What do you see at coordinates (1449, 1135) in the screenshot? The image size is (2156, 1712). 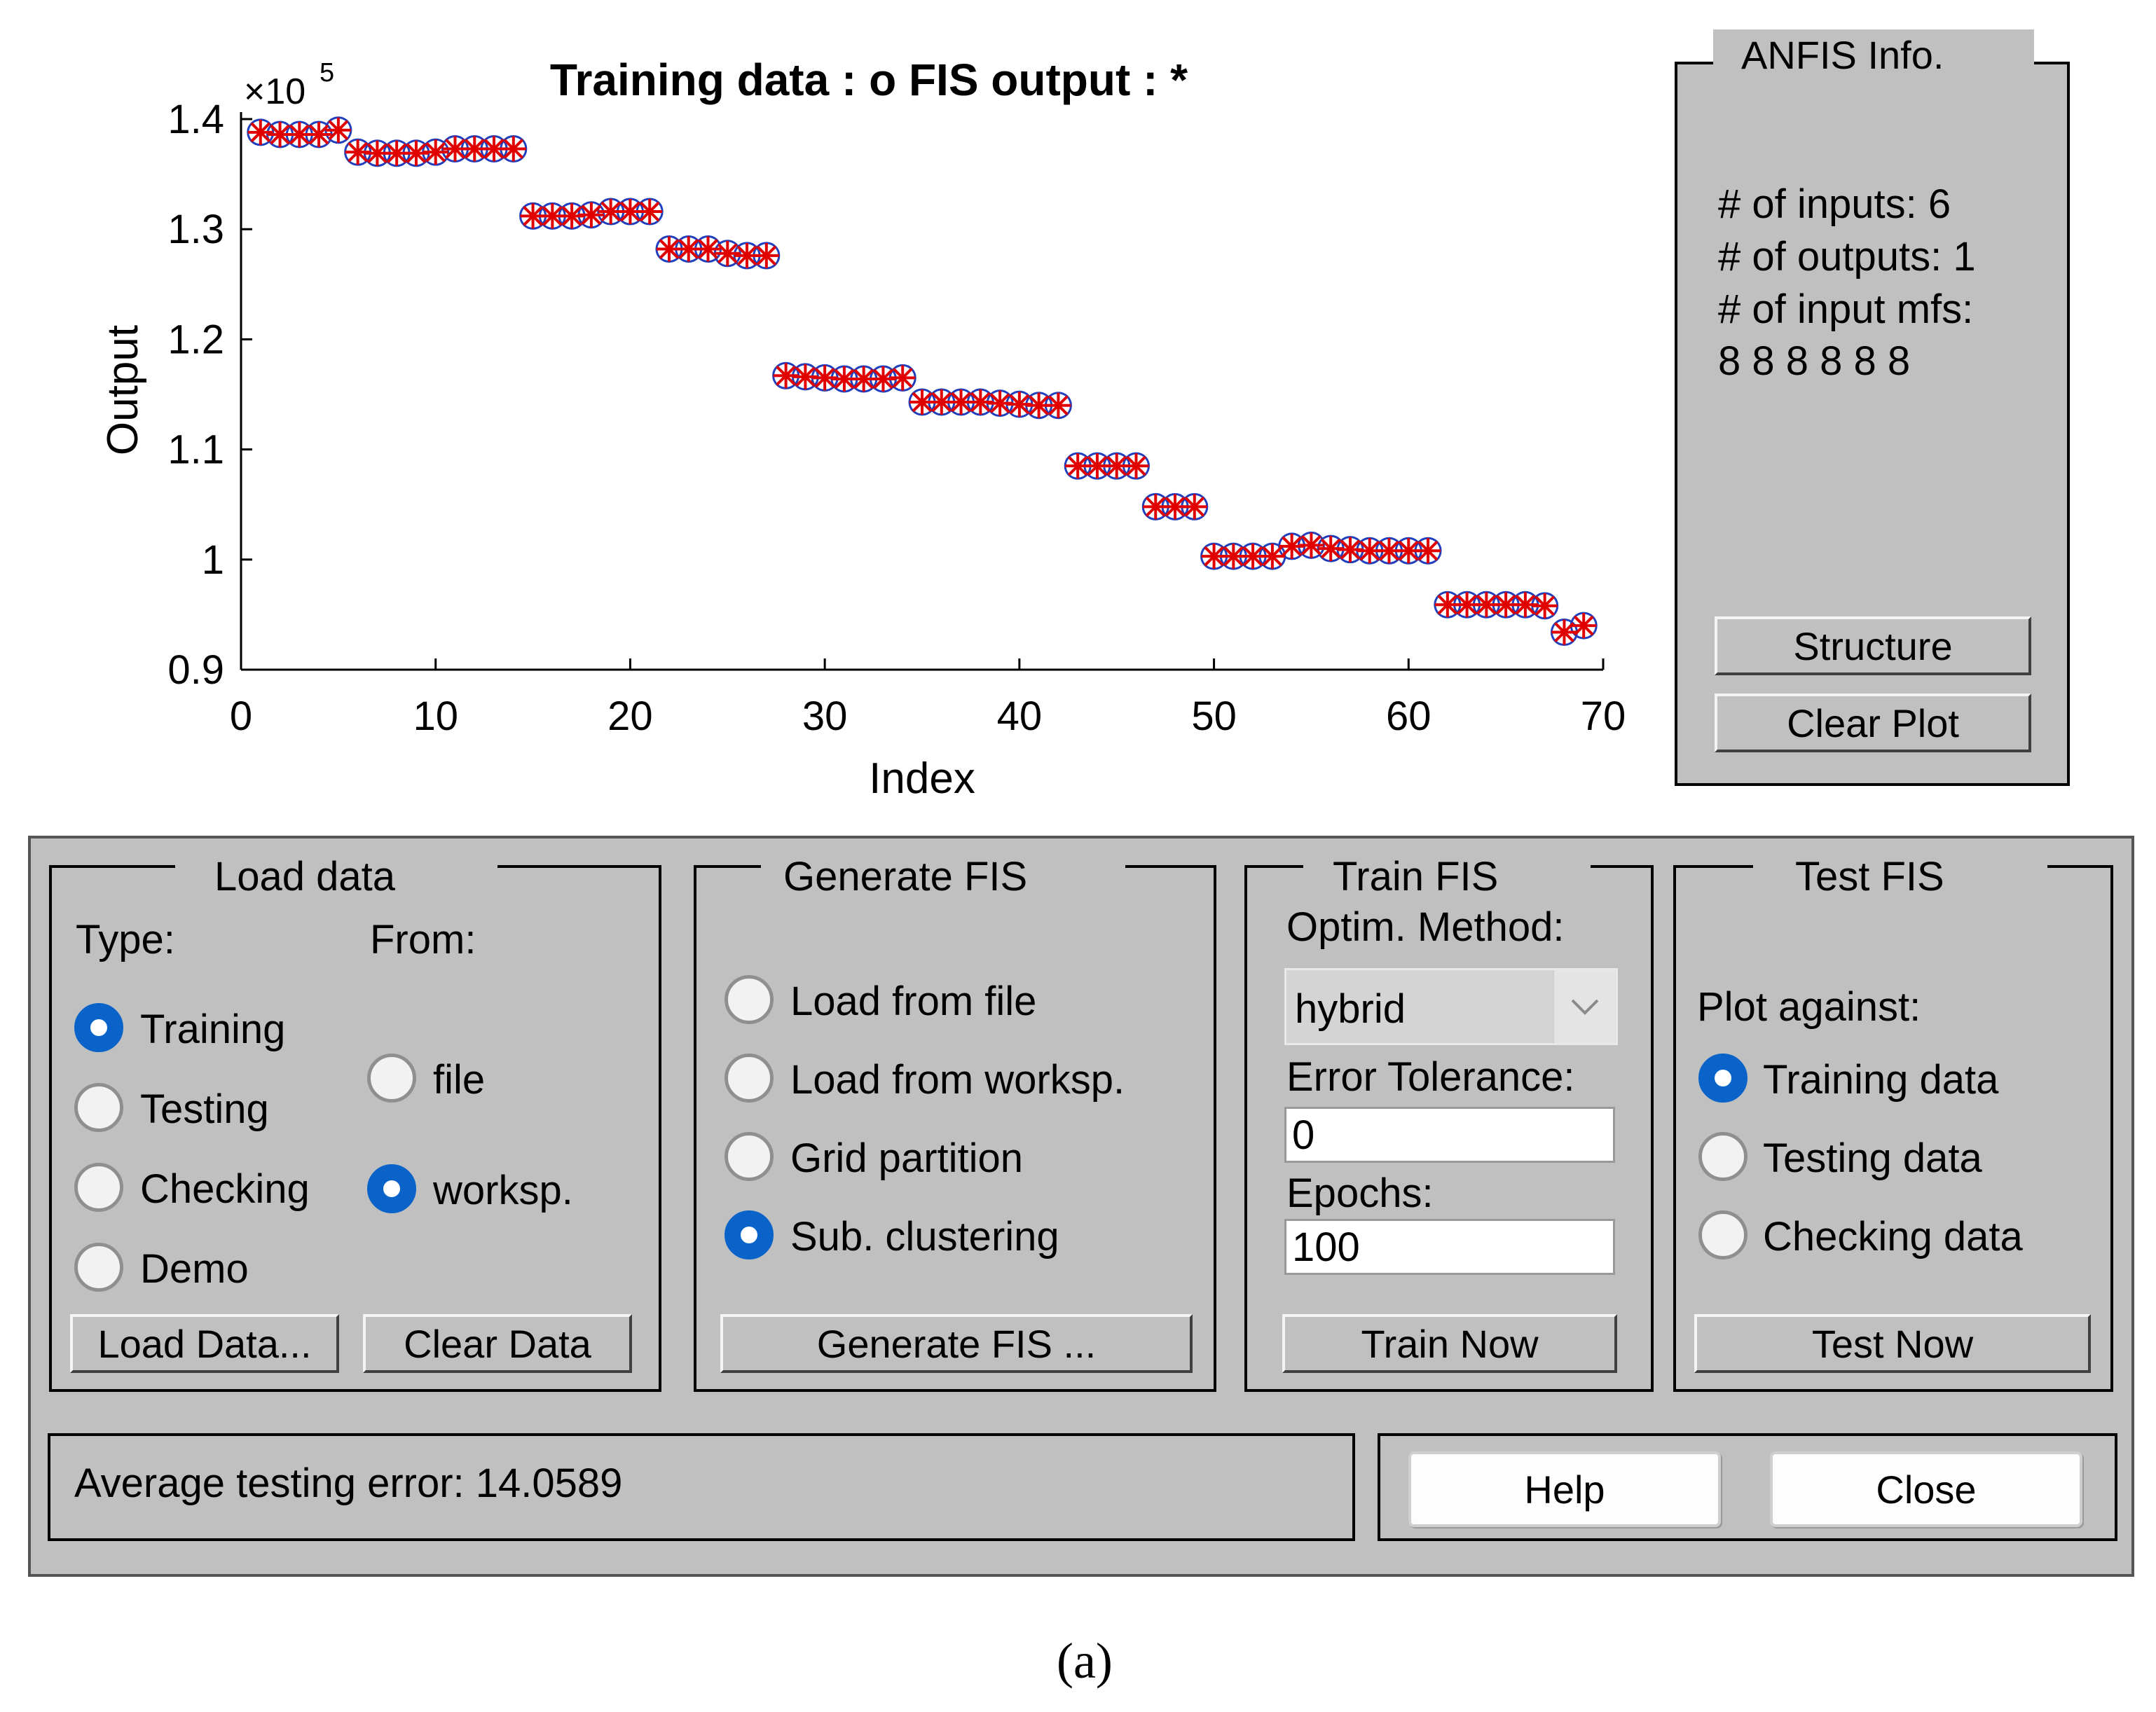 I see `error-tolerance-input: 0` at bounding box center [1449, 1135].